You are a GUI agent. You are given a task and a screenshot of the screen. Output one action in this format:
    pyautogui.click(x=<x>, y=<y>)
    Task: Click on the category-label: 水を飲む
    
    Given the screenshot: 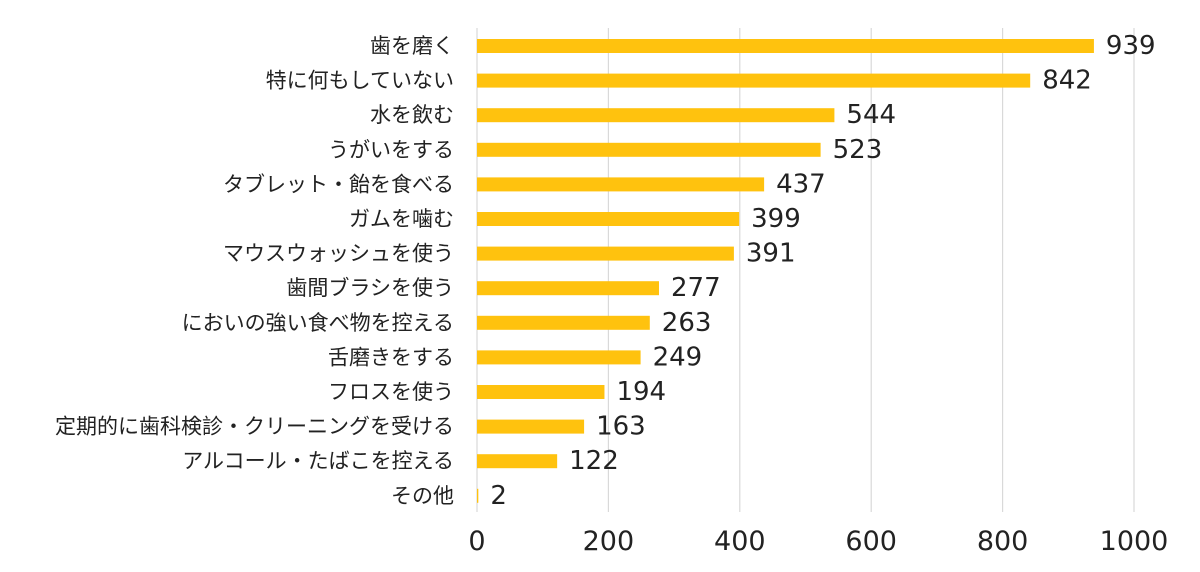 What is the action you would take?
    pyautogui.click(x=412, y=115)
    